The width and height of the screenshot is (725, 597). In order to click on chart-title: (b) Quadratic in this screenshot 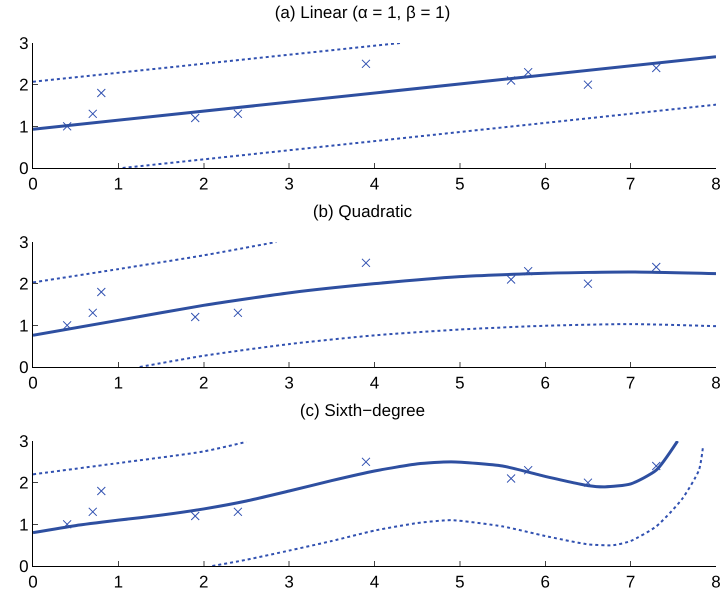, I will do `click(362, 211)`.